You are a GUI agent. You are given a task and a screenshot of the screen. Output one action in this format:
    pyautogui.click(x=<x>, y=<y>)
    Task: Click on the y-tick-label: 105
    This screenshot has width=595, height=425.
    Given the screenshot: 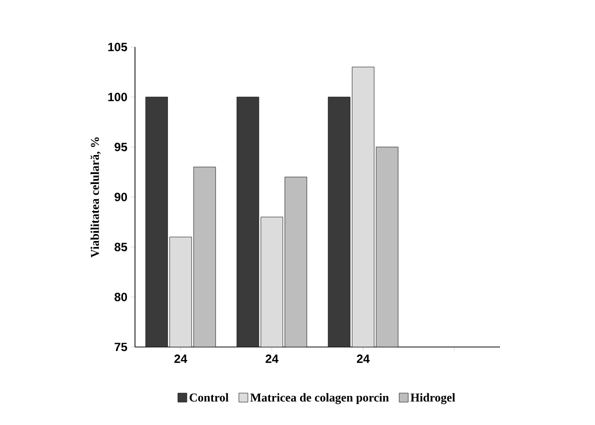 What is the action you would take?
    pyautogui.click(x=118, y=47)
    